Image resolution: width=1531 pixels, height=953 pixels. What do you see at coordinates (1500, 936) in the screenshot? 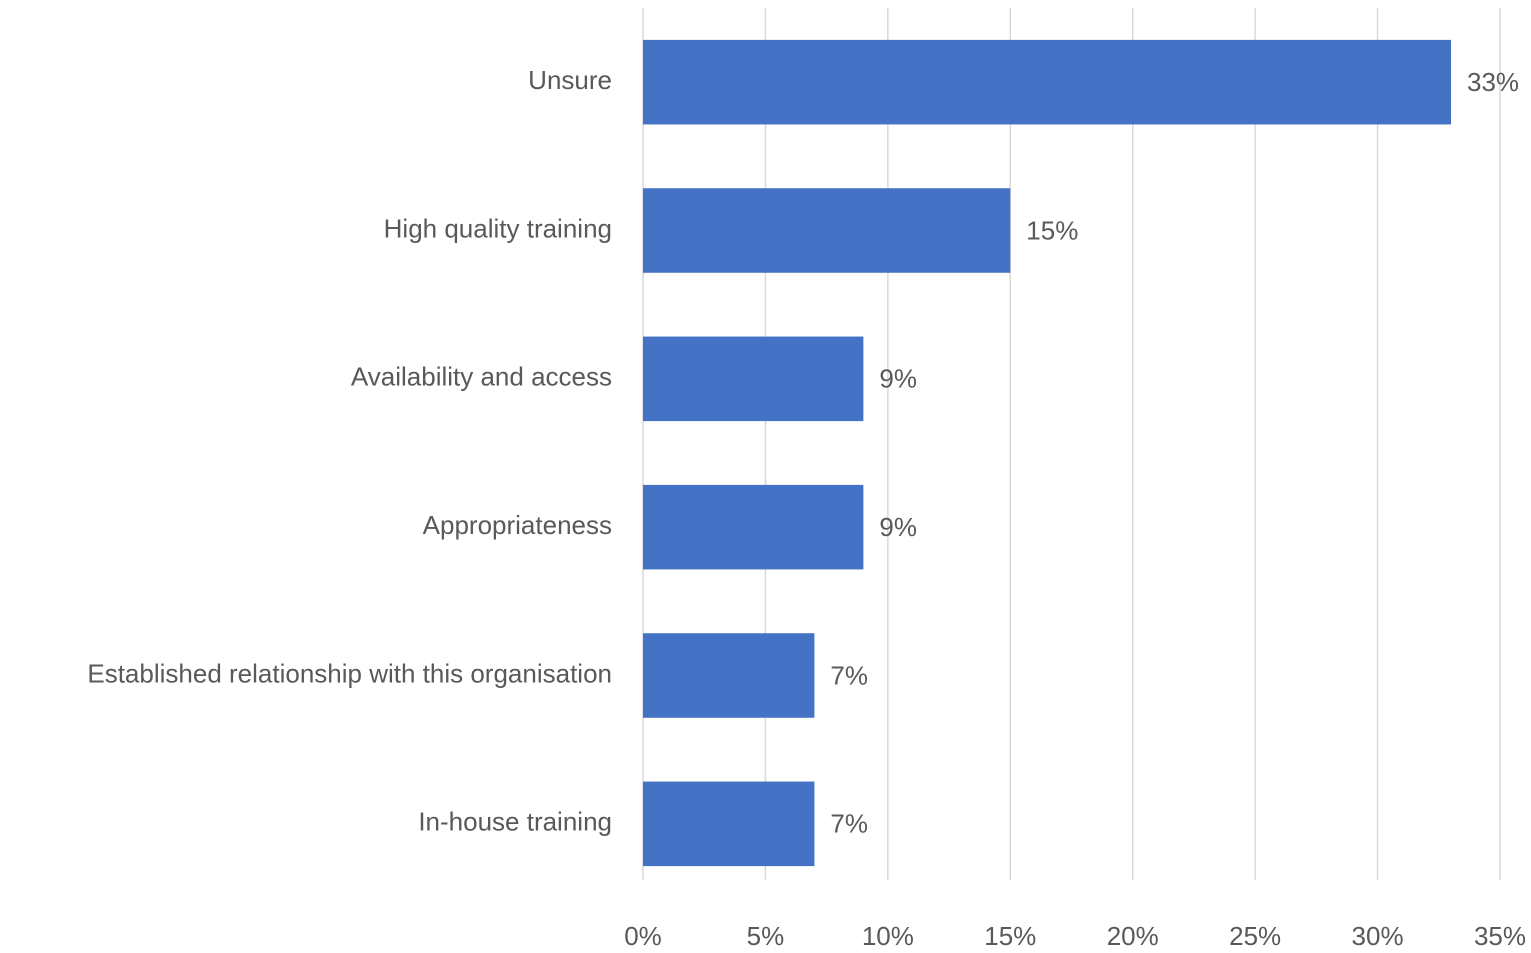
I see `x-tick-label: 35%` at bounding box center [1500, 936].